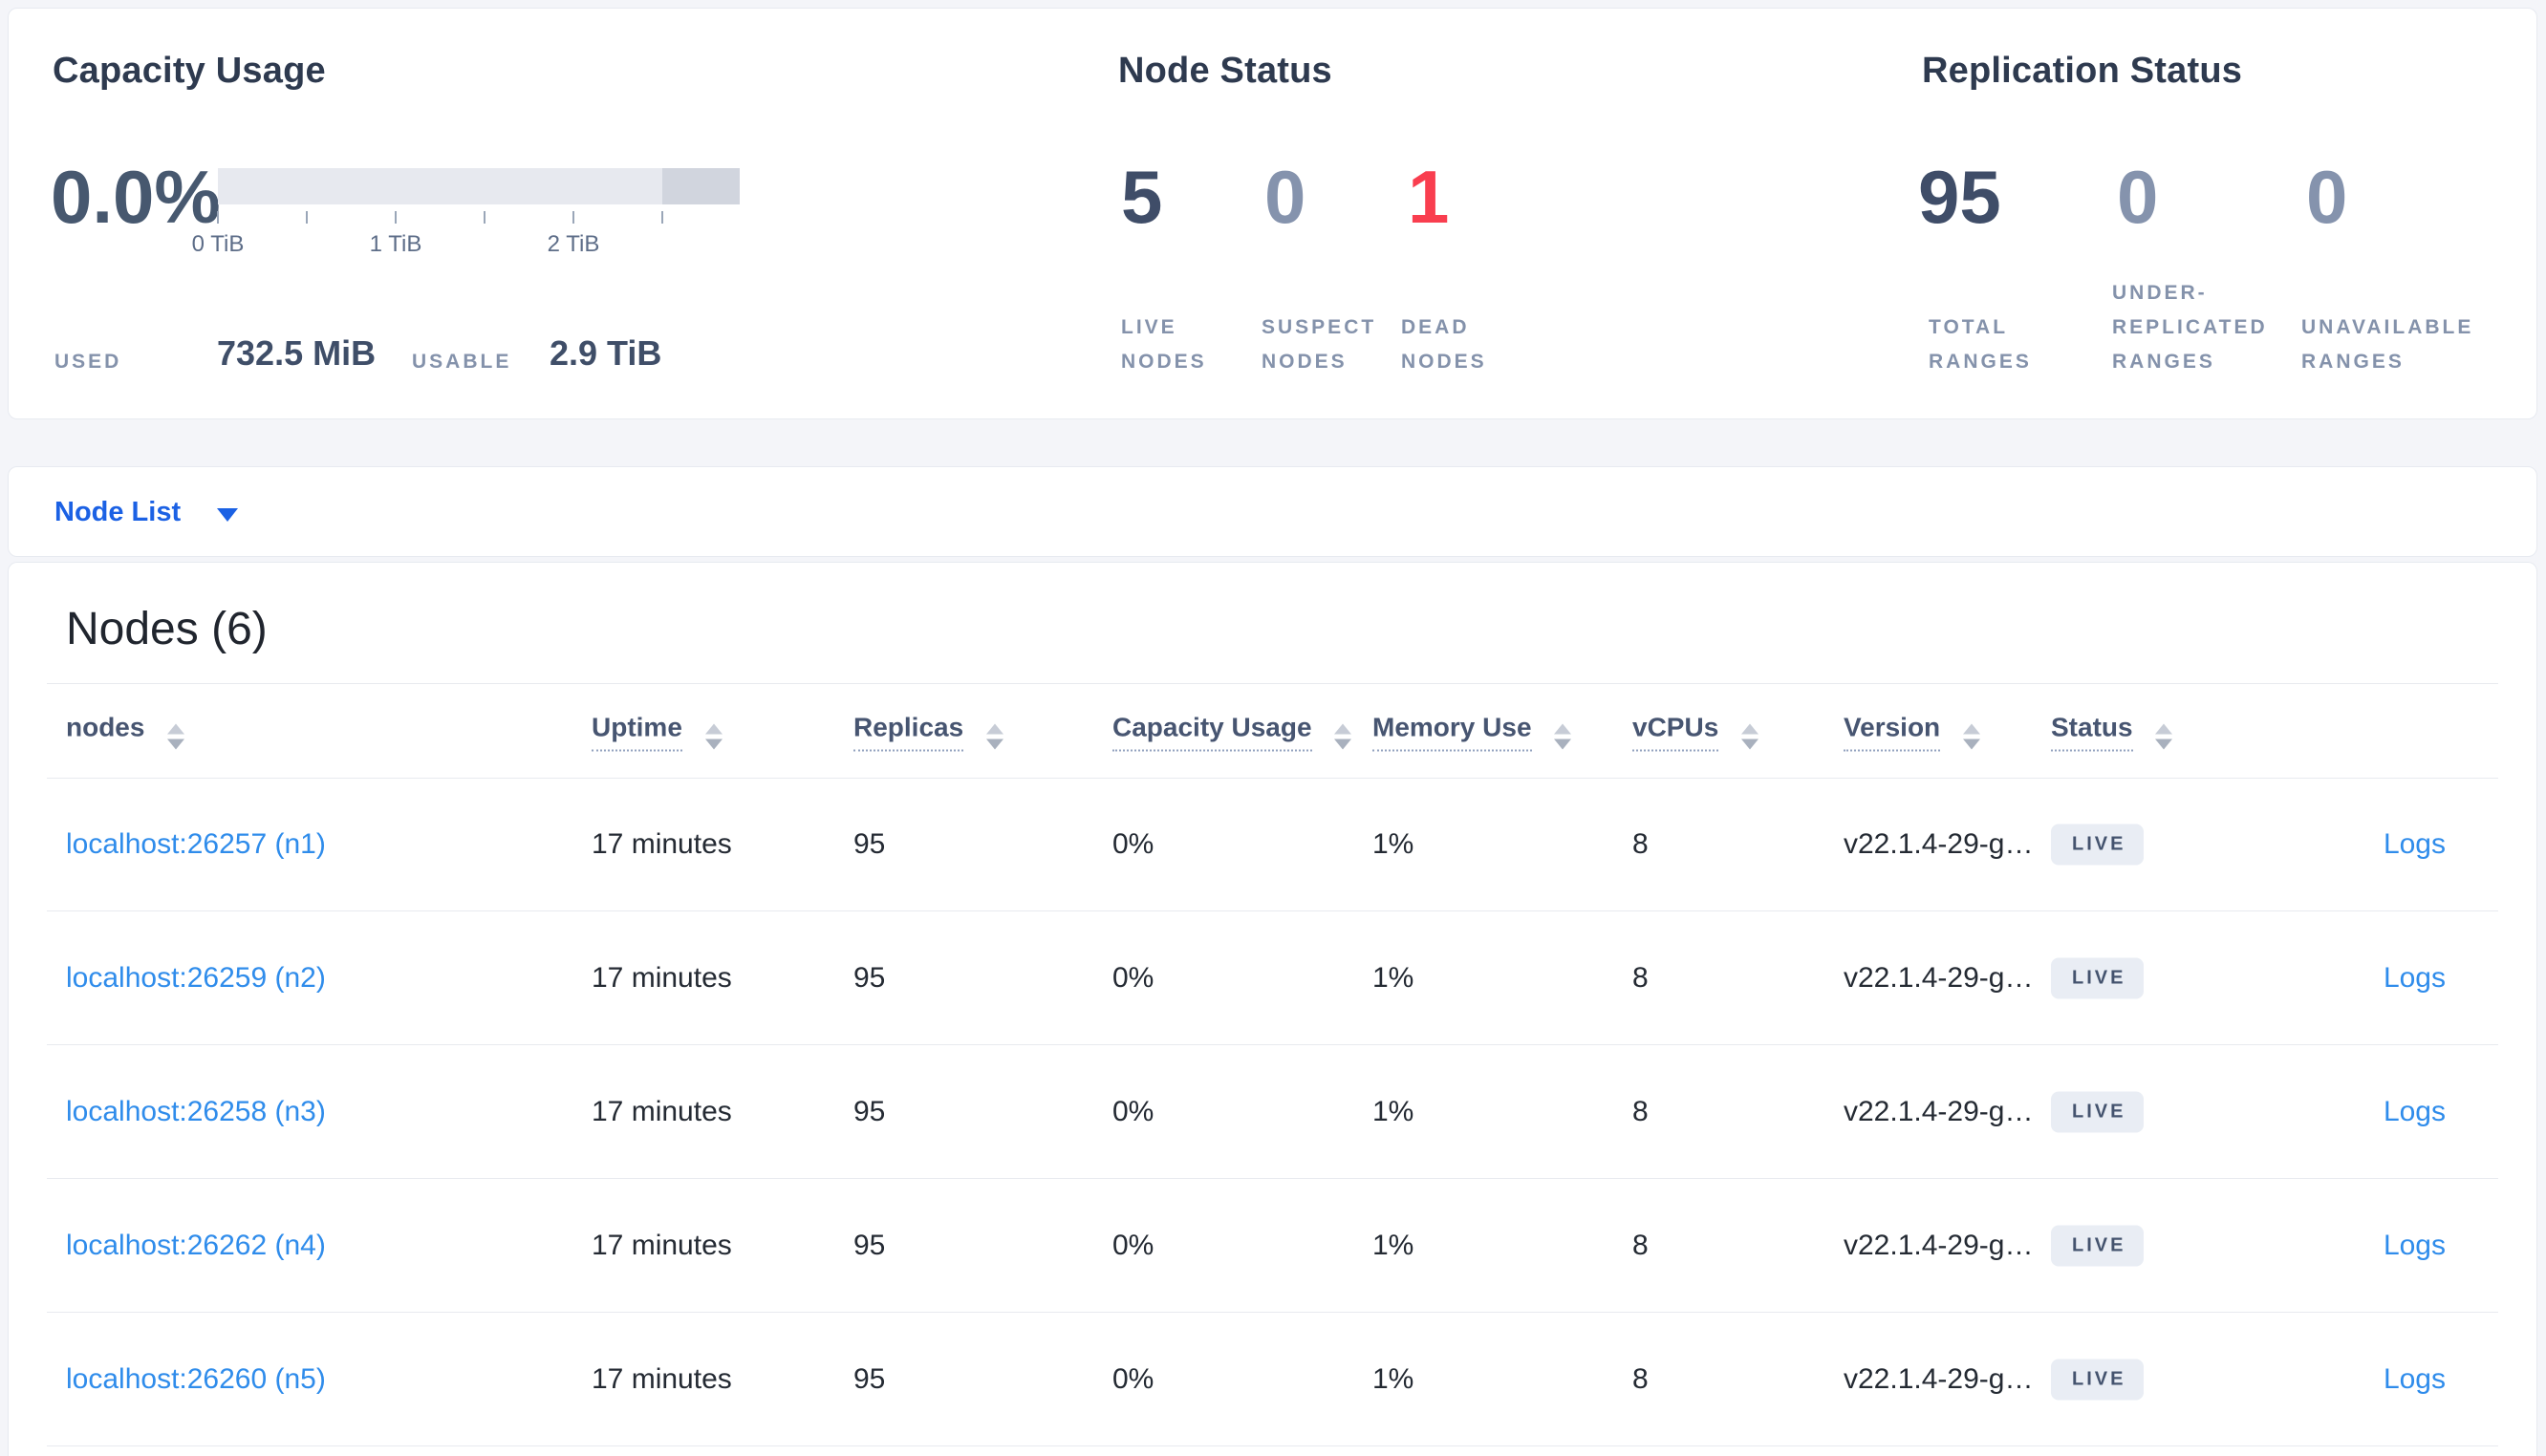 The image size is (2546, 1456). What do you see at coordinates (1472, 731) in the screenshot?
I see `column-header-memory-use: Memory Use` at bounding box center [1472, 731].